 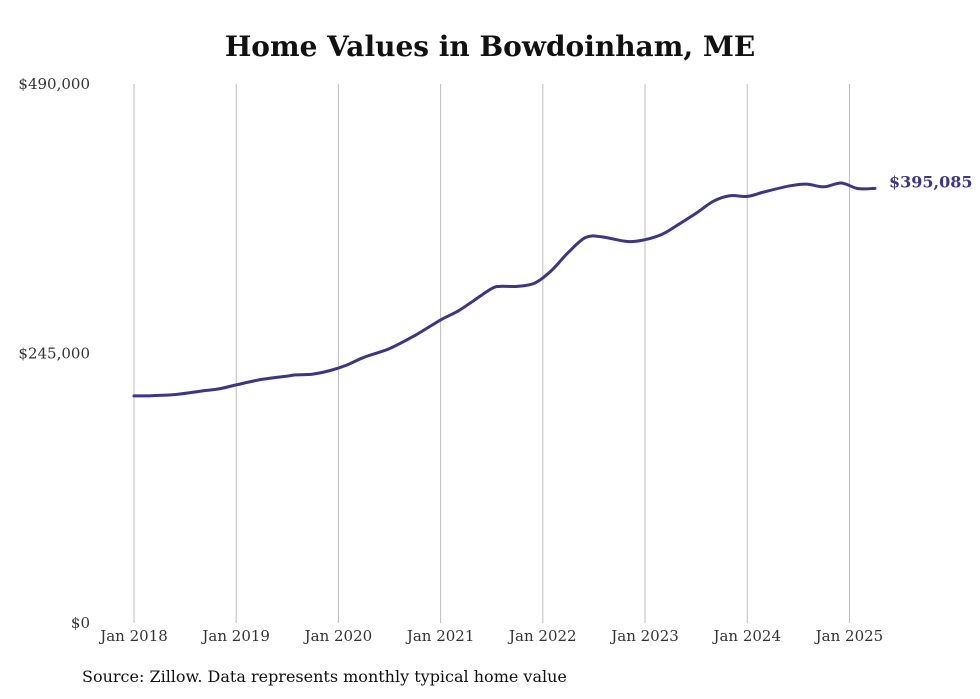 I want to click on y-tick-label: $245,000, so click(x=54, y=354).